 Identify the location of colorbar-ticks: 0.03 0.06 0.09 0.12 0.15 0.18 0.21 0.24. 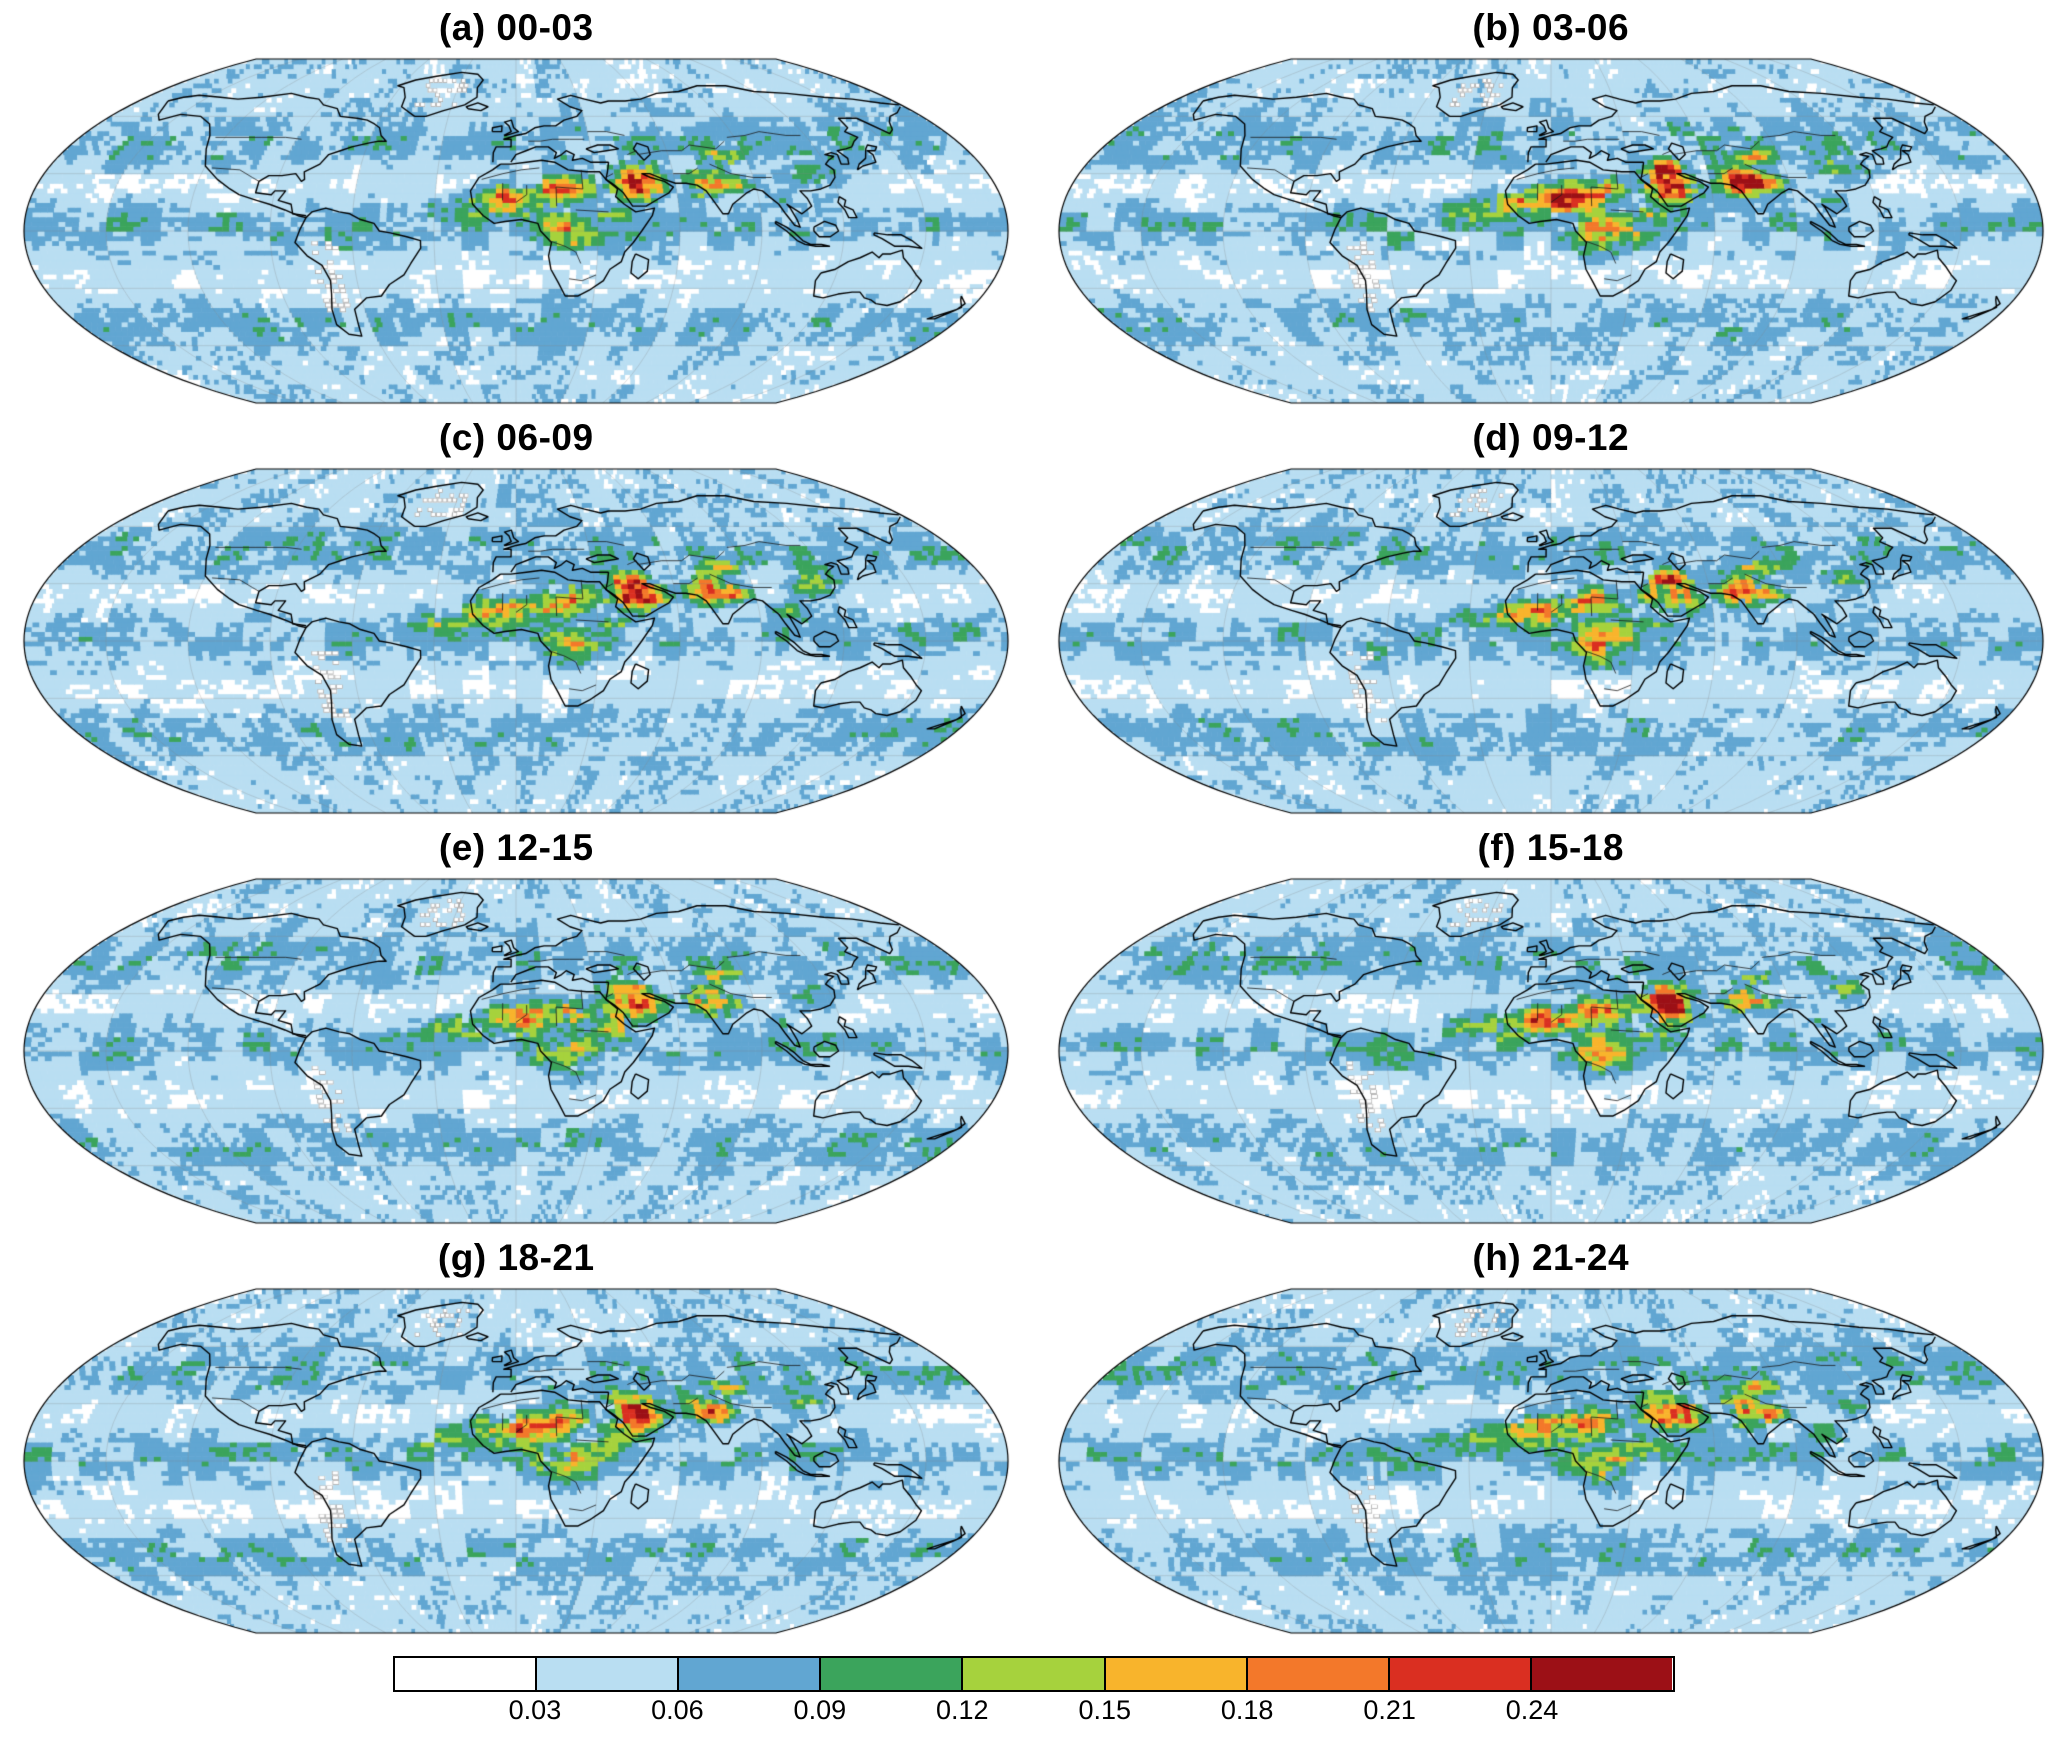
(1034, 1709).